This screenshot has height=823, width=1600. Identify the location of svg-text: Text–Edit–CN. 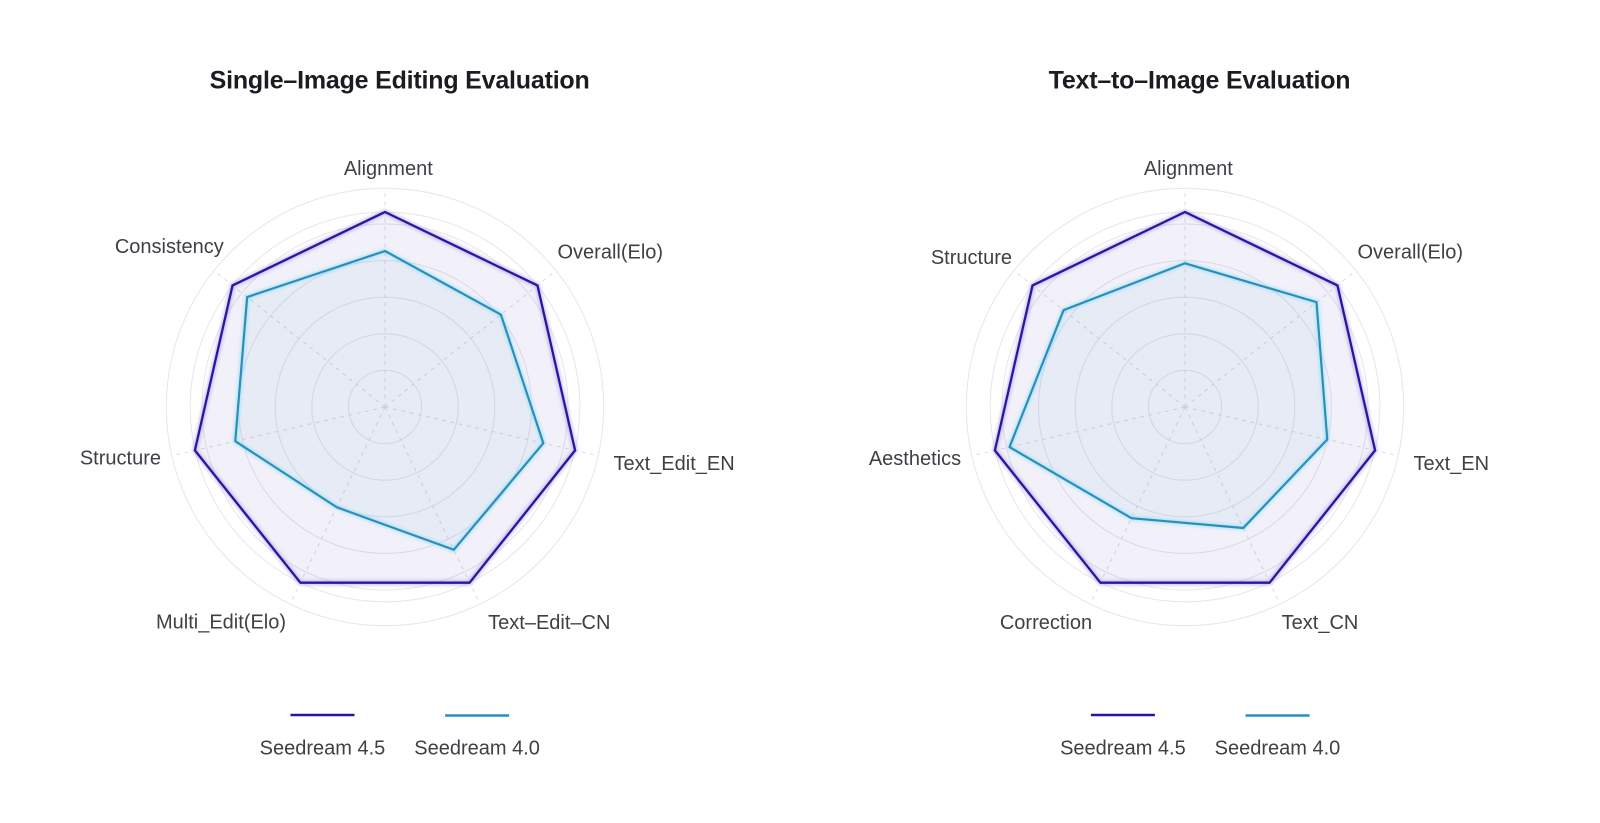
(549, 623).